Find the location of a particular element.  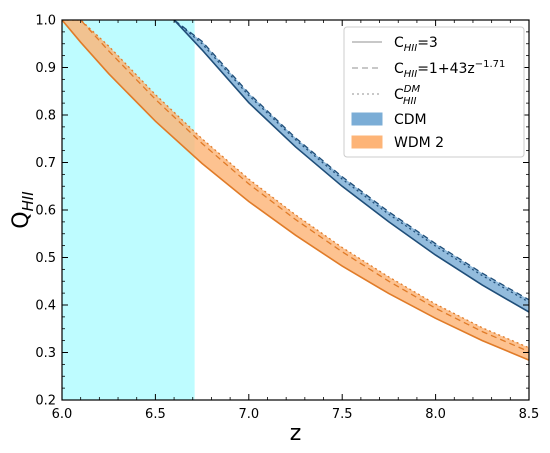

y-tick-label: 0.9 is located at coordinates (45, 68).